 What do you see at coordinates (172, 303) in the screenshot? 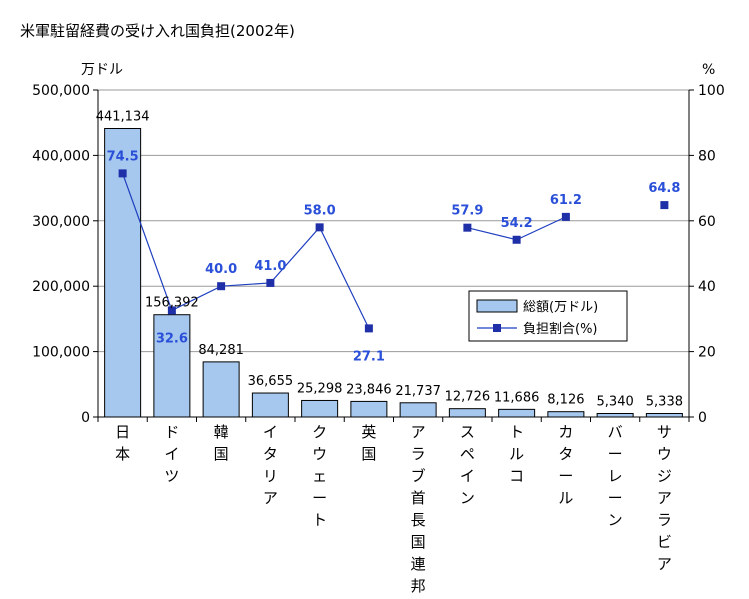
I see `bar-value-label: 156,392` at bounding box center [172, 303].